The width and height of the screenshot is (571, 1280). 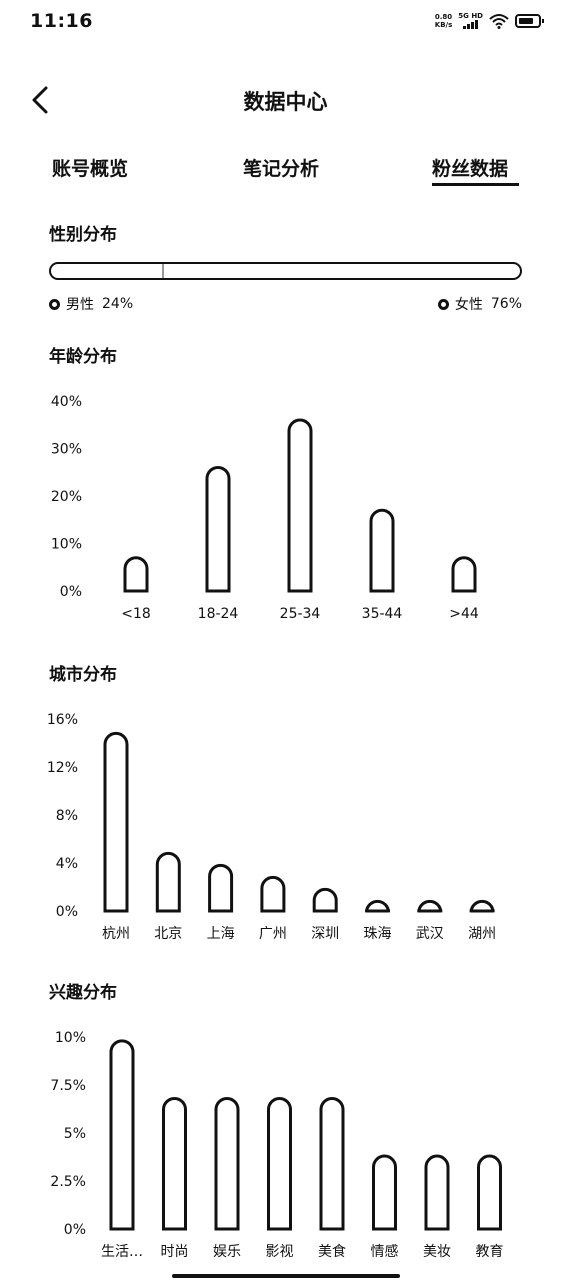 I want to click on status-bar: 11:16 0.80 KB/s 5G HD, so click(x=285, y=22).